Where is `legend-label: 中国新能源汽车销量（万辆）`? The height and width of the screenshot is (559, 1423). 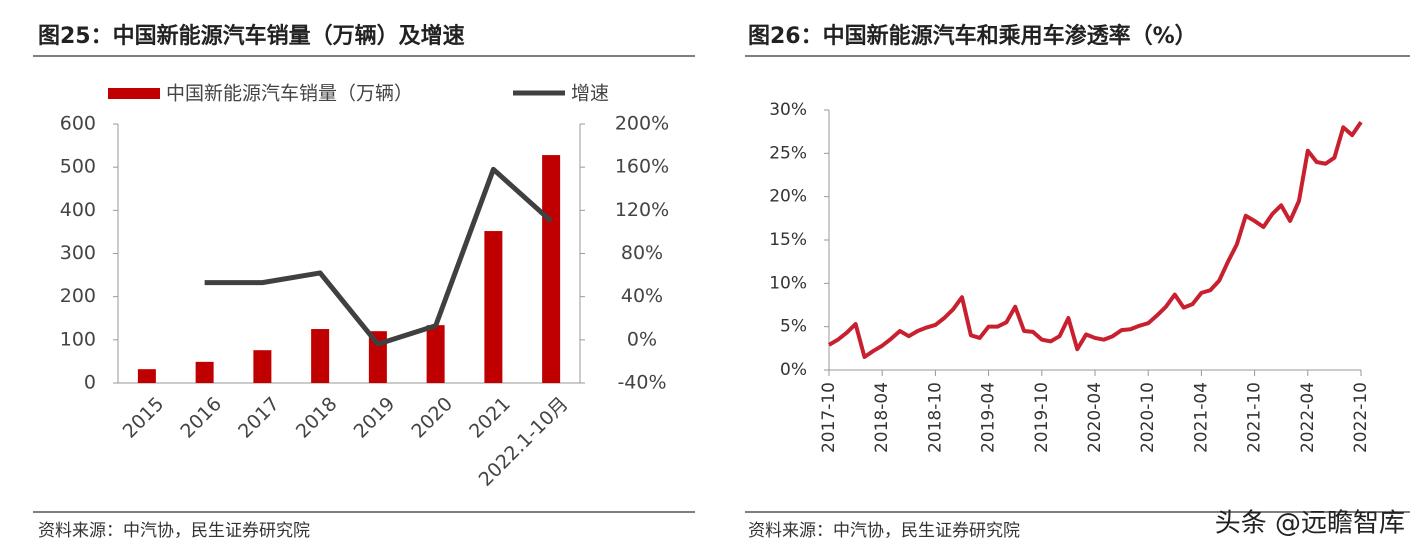
legend-label: 中国新能源汽车销量（万辆） is located at coordinates (289, 94).